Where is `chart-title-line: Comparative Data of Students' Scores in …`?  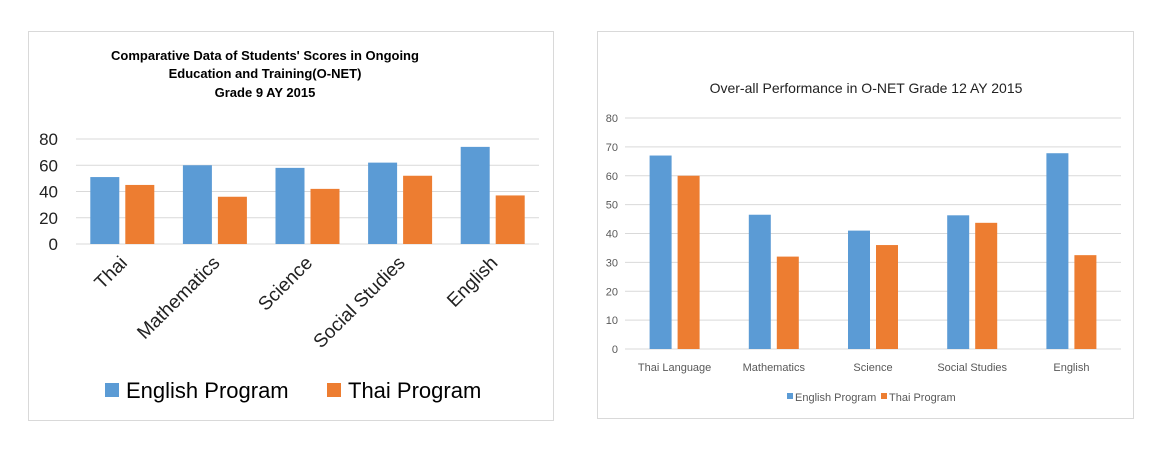 chart-title-line: Comparative Data of Students' Scores in … is located at coordinates (265, 55).